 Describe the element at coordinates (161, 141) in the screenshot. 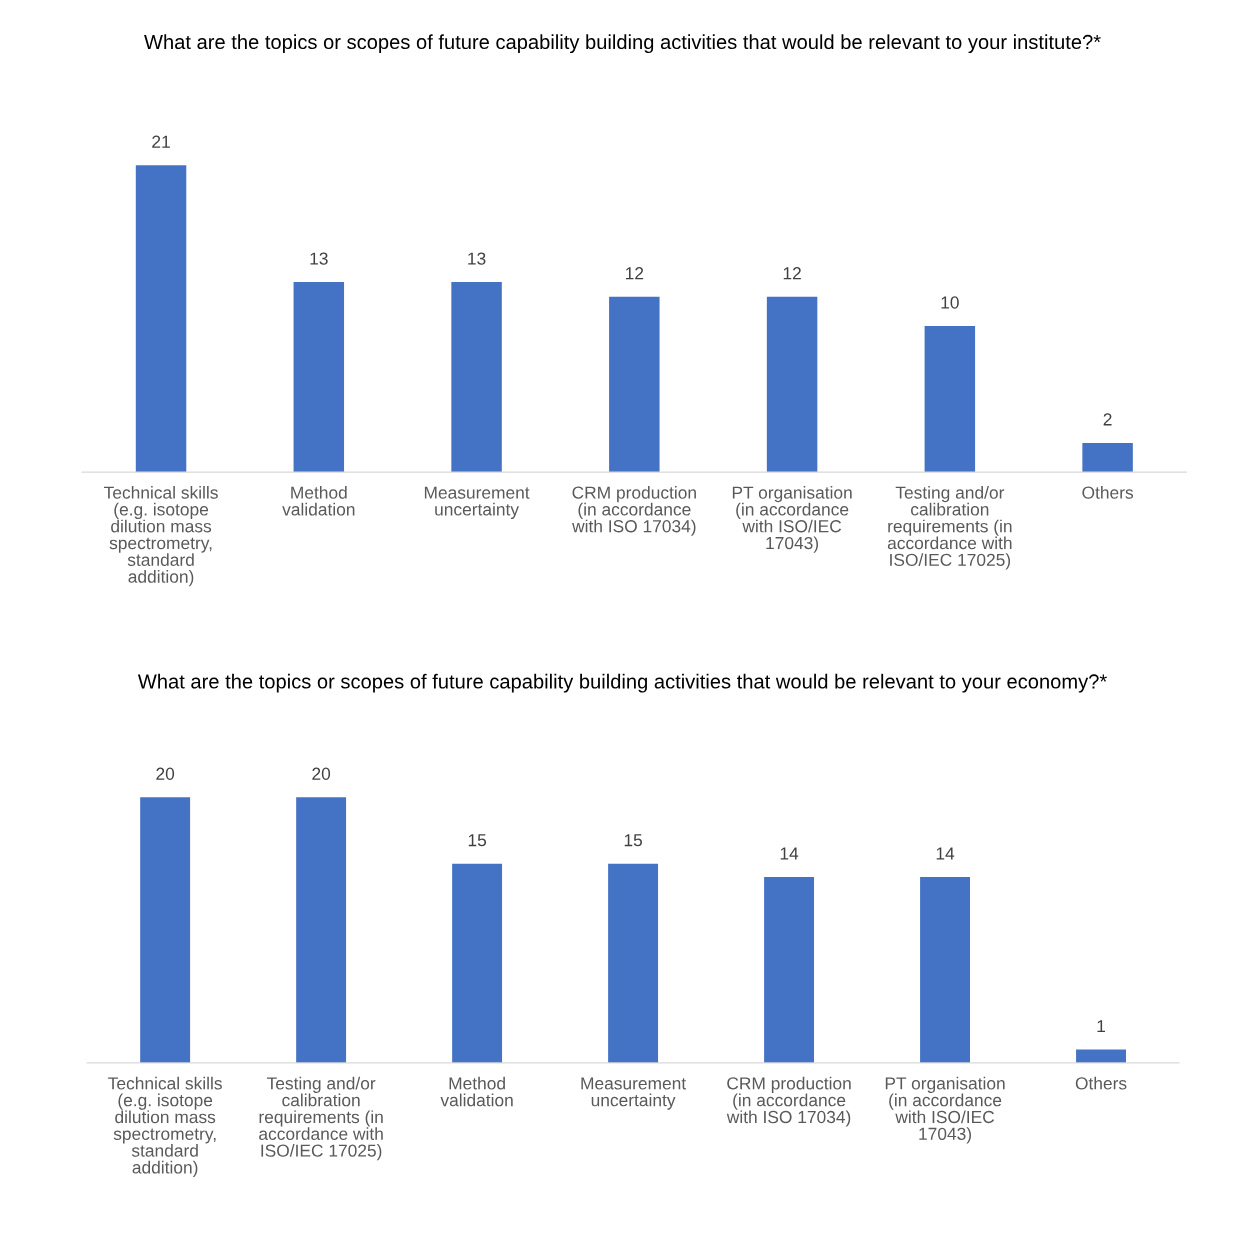

I see `data-label: 21` at that location.